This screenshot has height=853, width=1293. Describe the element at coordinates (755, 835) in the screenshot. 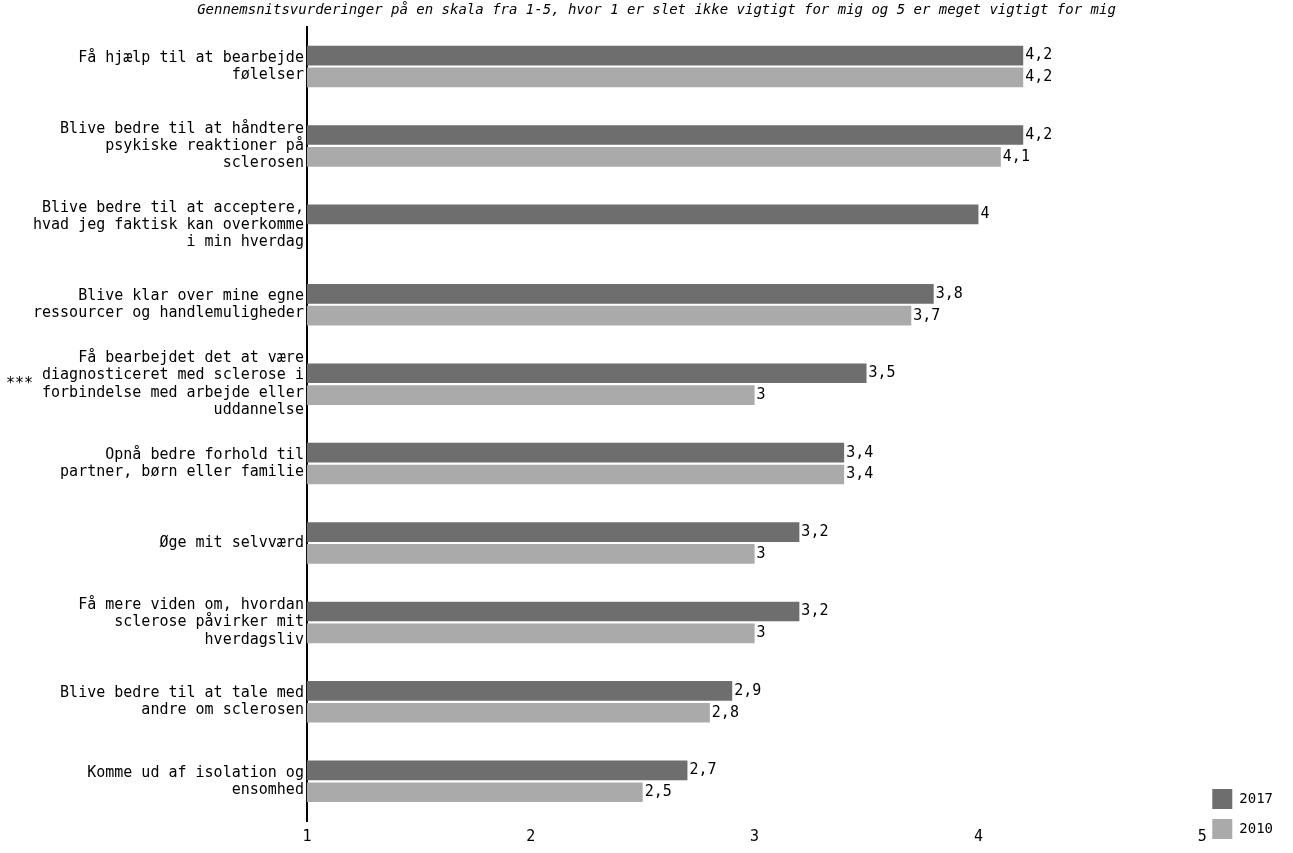

I see `x-tick-label: 3` at that location.